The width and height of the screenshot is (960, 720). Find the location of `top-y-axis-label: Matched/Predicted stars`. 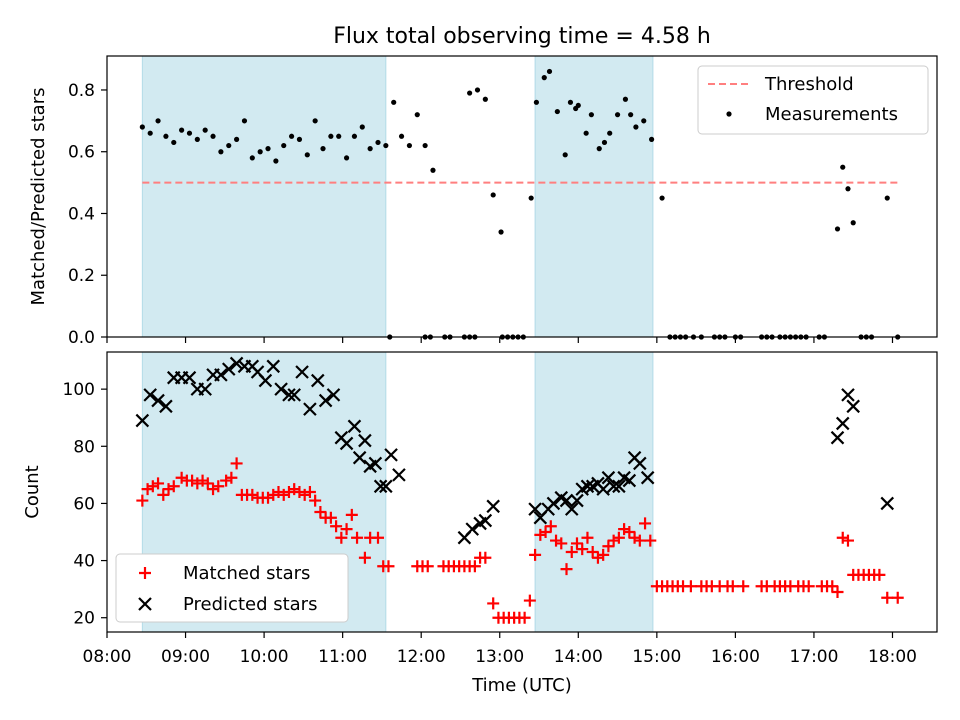

top-y-axis-label: Matched/Predicted stars is located at coordinates (38, 197).